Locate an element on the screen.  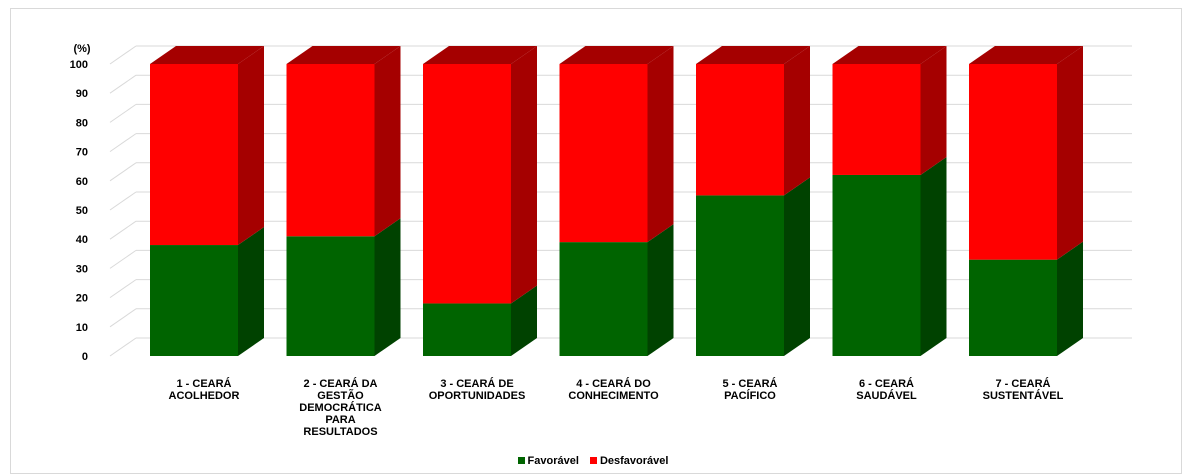
x-category-label-5: 5 - CEARÁ PACÍFICO is located at coordinates (749, 389).